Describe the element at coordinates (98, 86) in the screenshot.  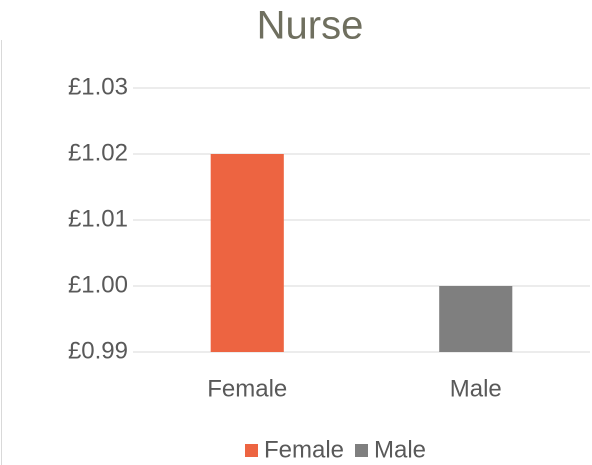
I see `y-tick-label: £1.03` at that location.